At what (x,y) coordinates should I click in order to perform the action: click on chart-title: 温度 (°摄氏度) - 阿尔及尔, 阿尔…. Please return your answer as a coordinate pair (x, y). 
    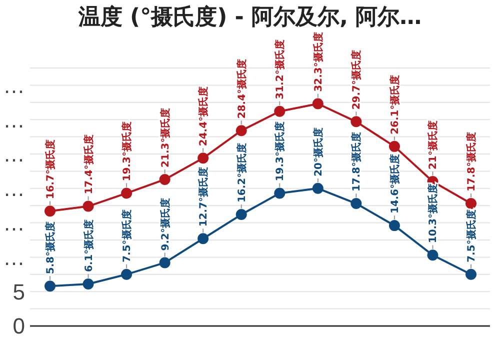
    Looking at the image, I should click on (249, 17).